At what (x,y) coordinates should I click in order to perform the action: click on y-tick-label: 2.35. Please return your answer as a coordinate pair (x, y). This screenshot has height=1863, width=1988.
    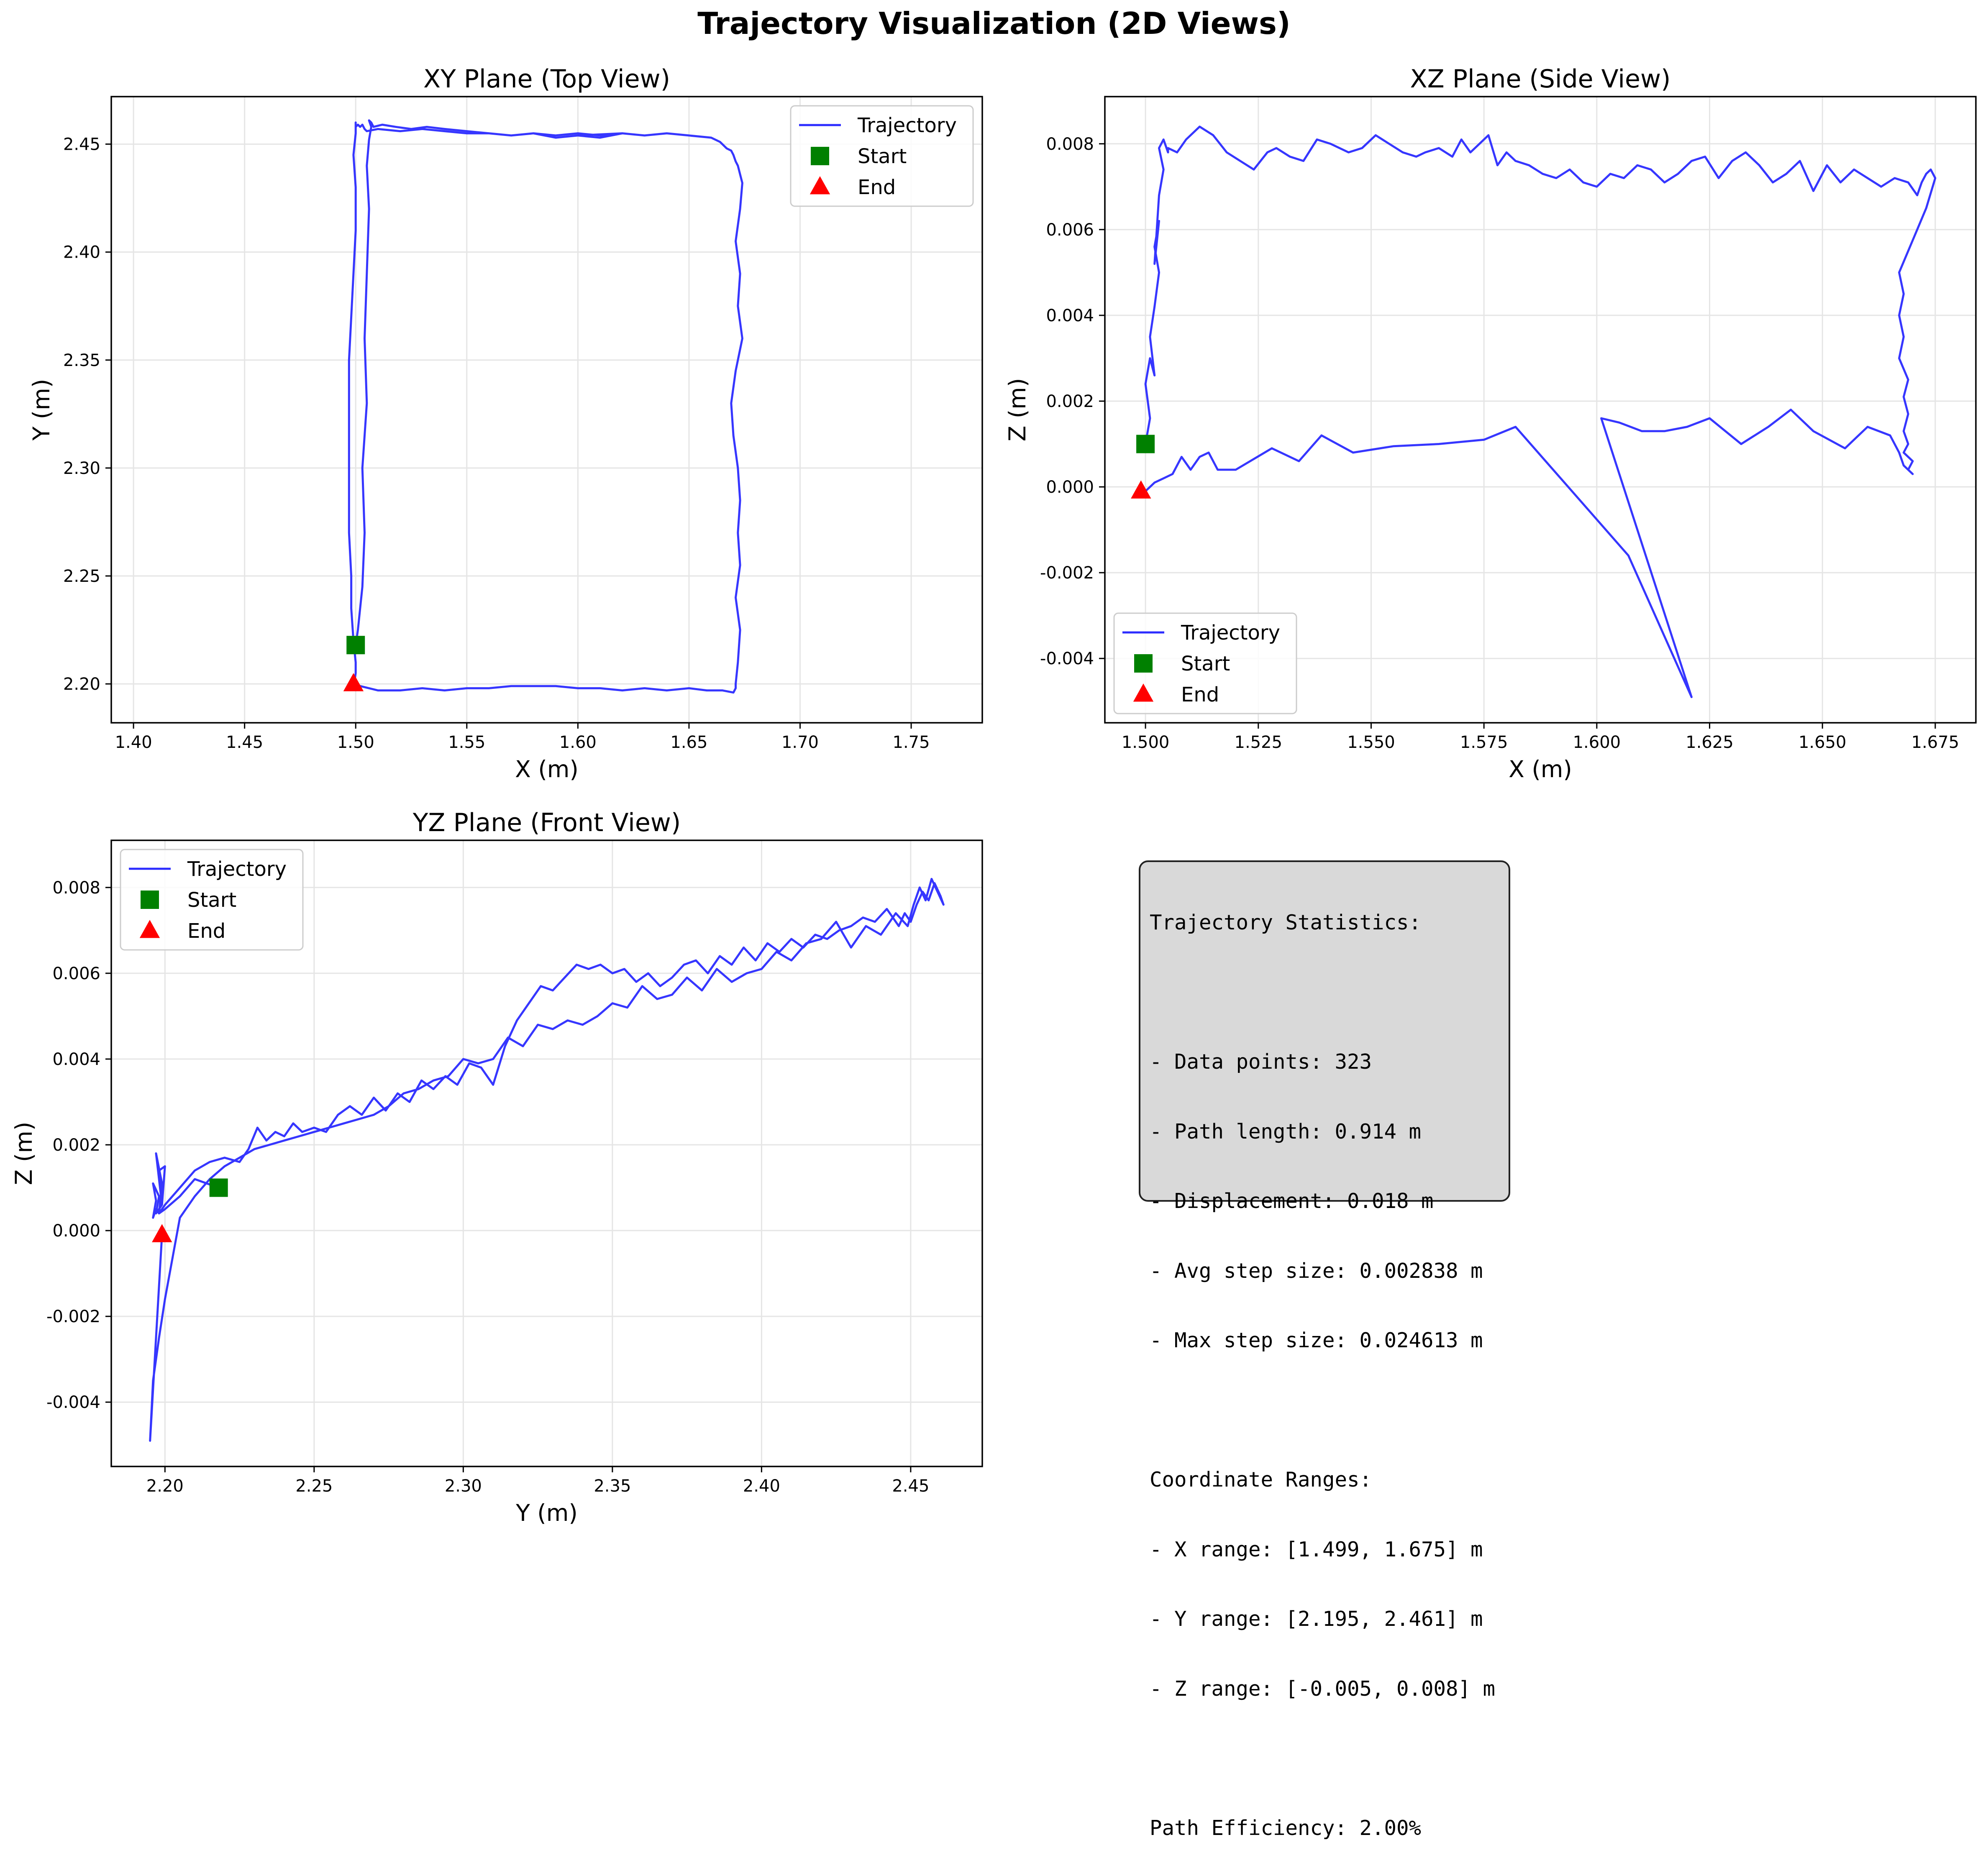
    Looking at the image, I should click on (81, 360).